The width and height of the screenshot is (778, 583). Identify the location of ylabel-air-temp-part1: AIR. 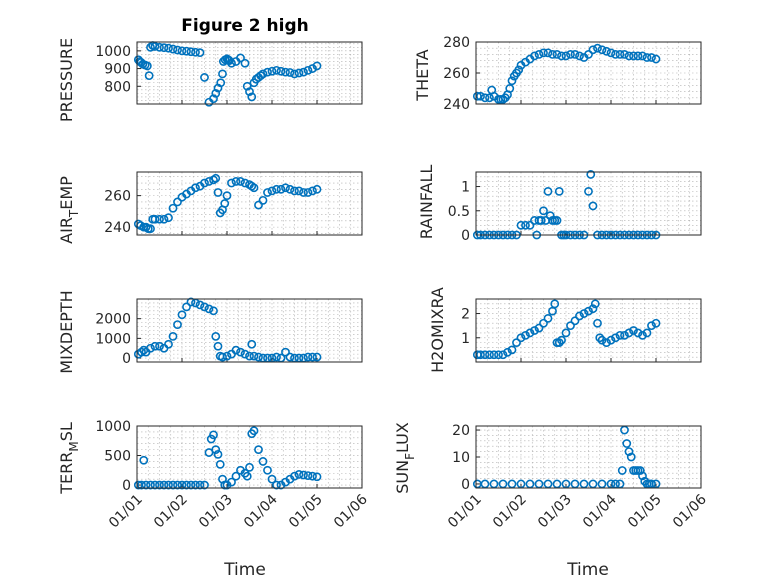
(66, 230).